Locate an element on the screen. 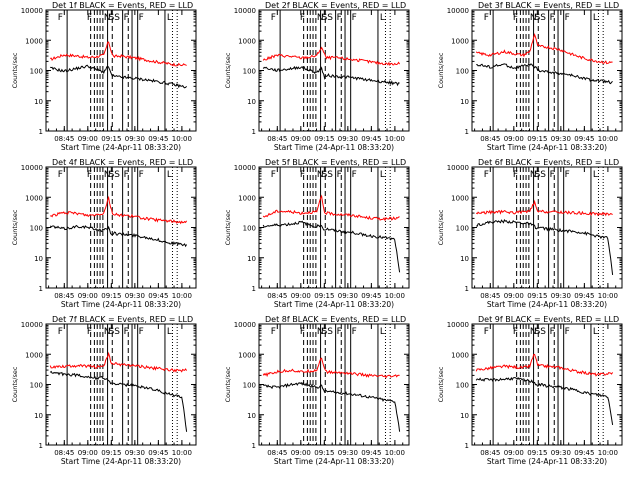 Image resolution: width=640 pixels, height=480 pixels. panel-title: Det 9f BLACK = Events, RED = LLD is located at coordinates (548, 319).